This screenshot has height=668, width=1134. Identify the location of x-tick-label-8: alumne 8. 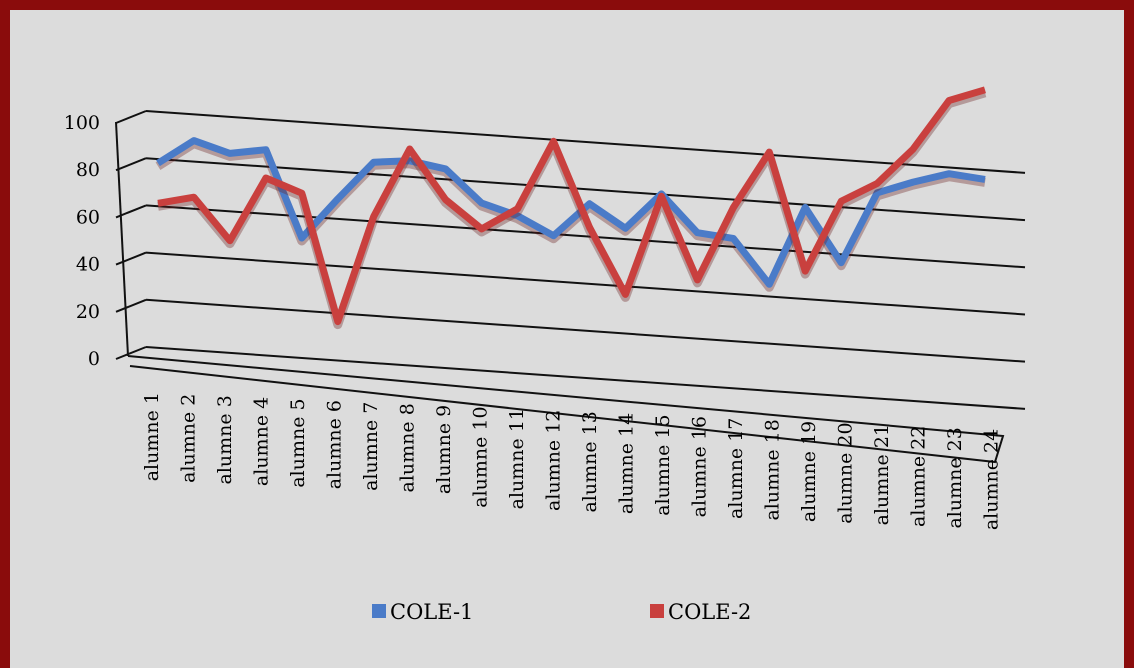
(408, 447).